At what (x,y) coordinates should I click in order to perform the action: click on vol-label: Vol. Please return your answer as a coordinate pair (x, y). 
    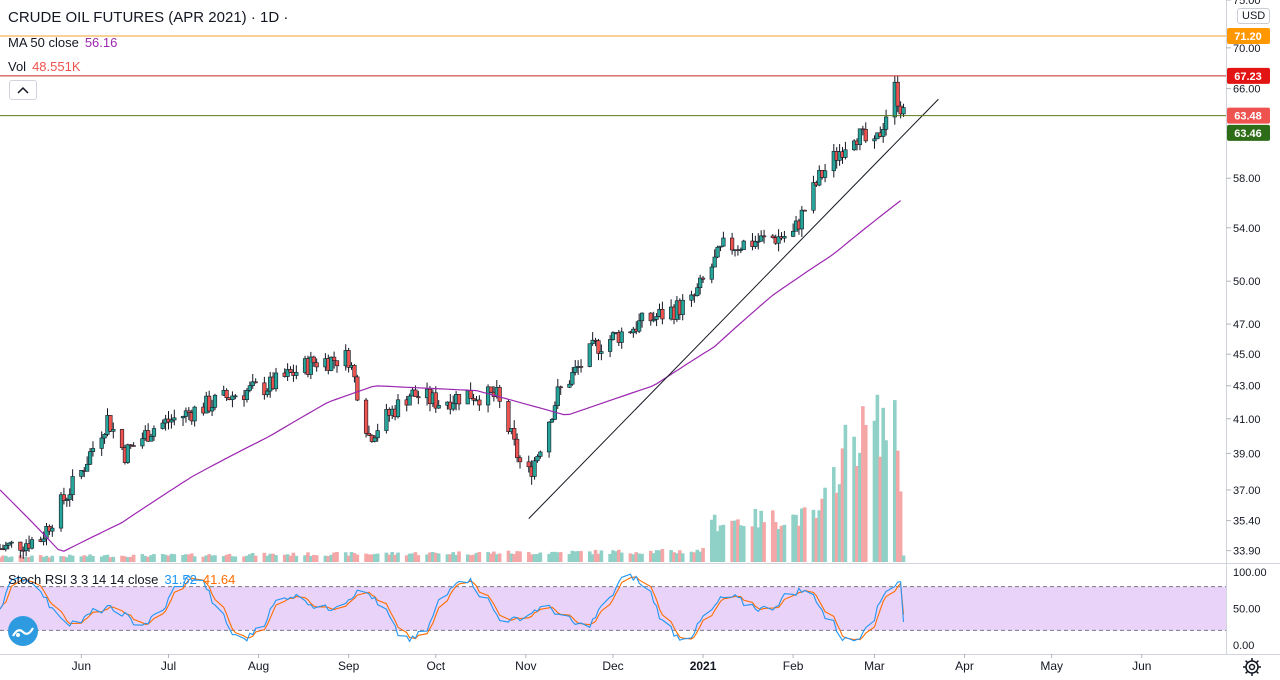
    Looking at the image, I should click on (17, 66).